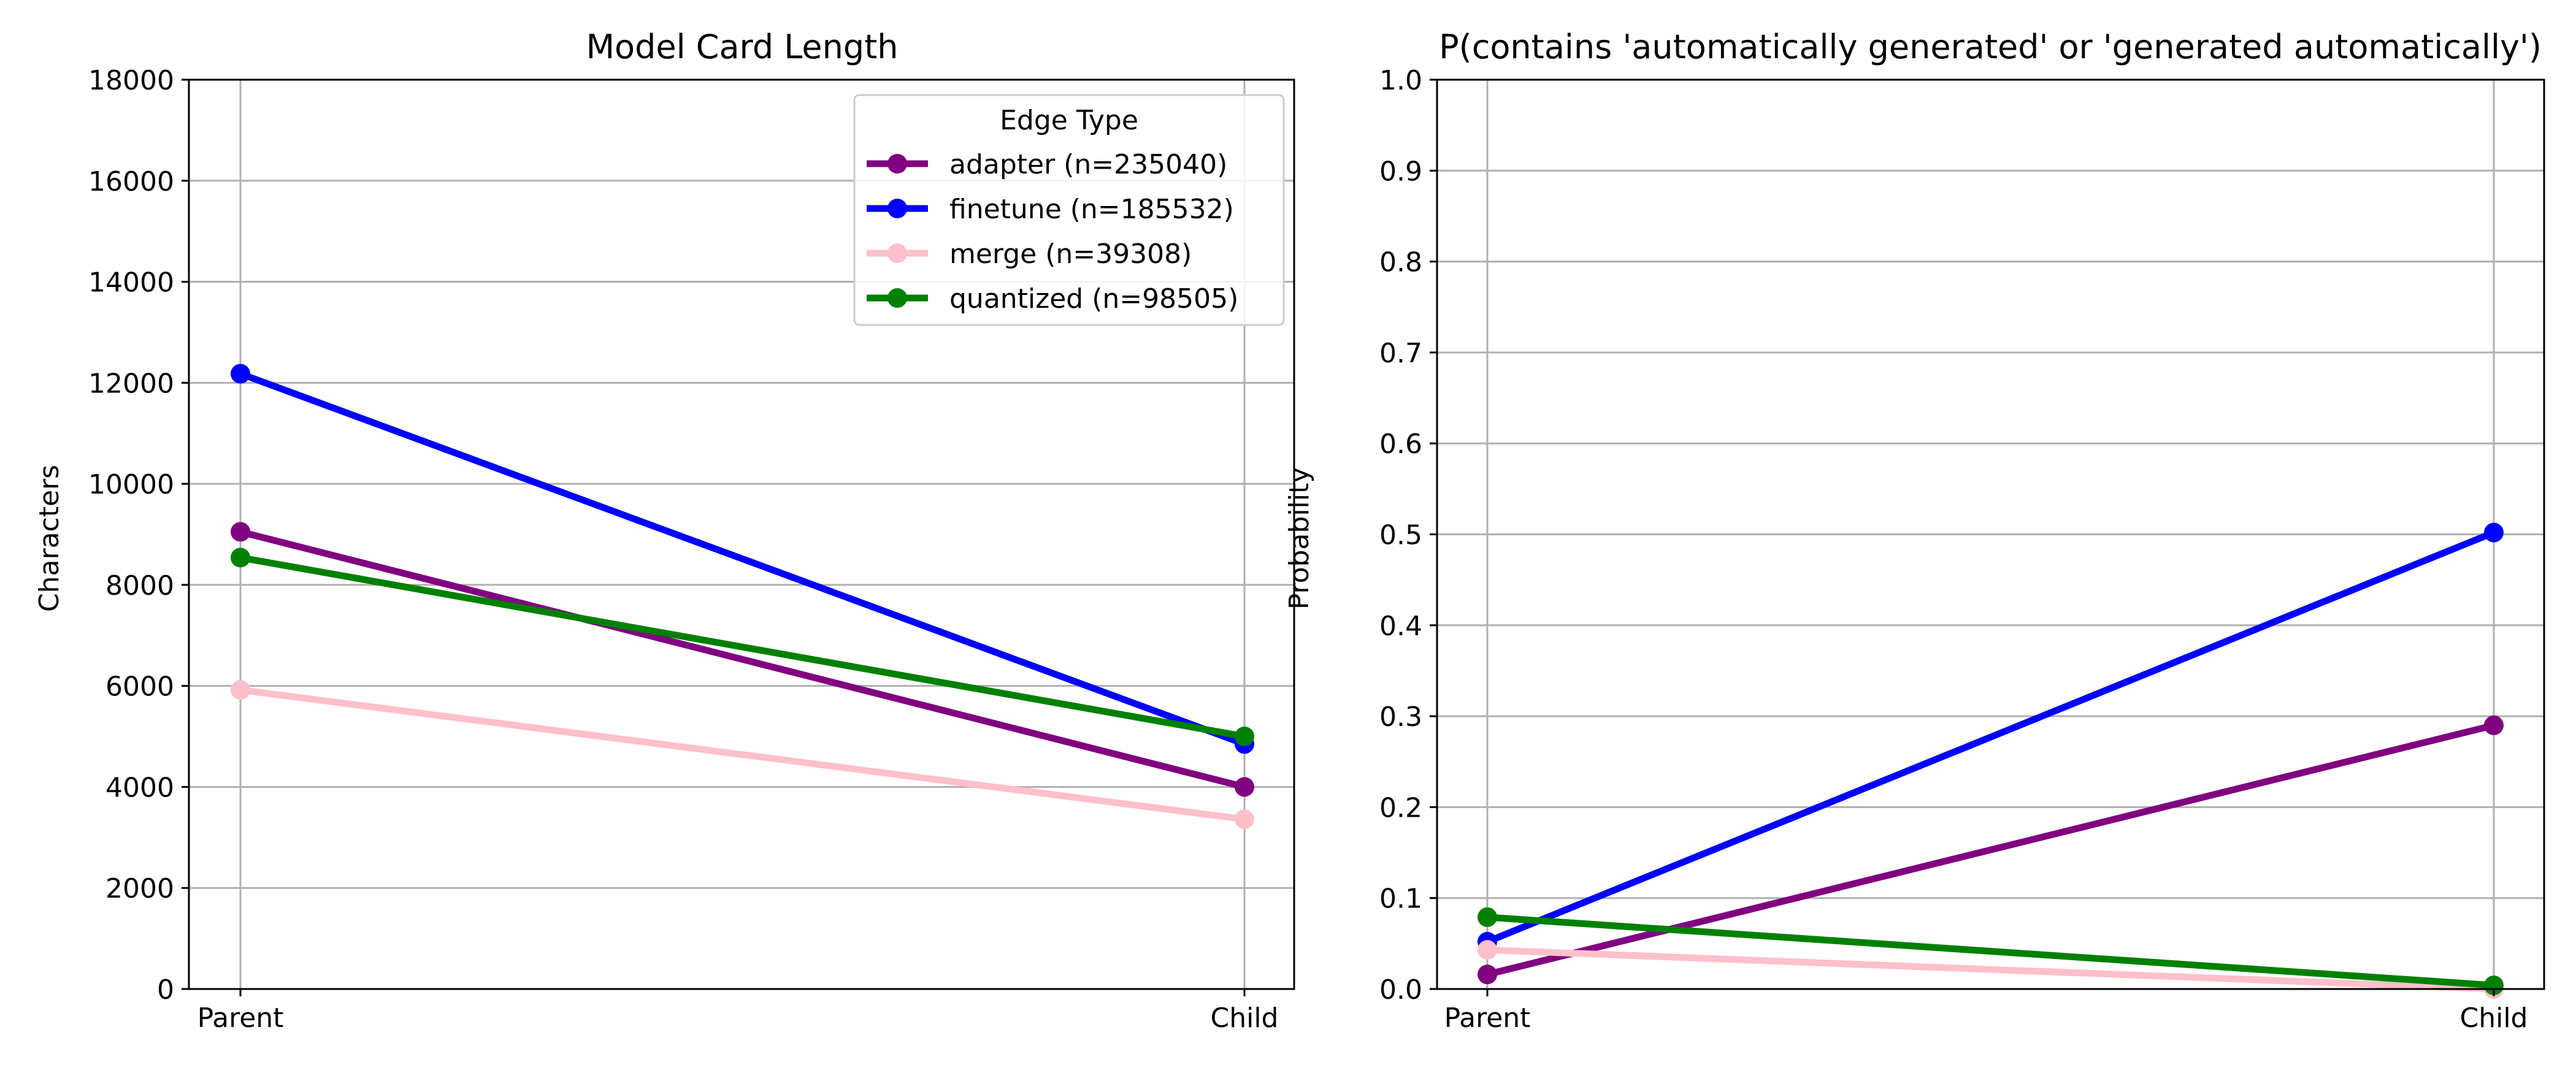  What do you see at coordinates (1400, 444) in the screenshot?
I see `y-tick-label: 0.6` at bounding box center [1400, 444].